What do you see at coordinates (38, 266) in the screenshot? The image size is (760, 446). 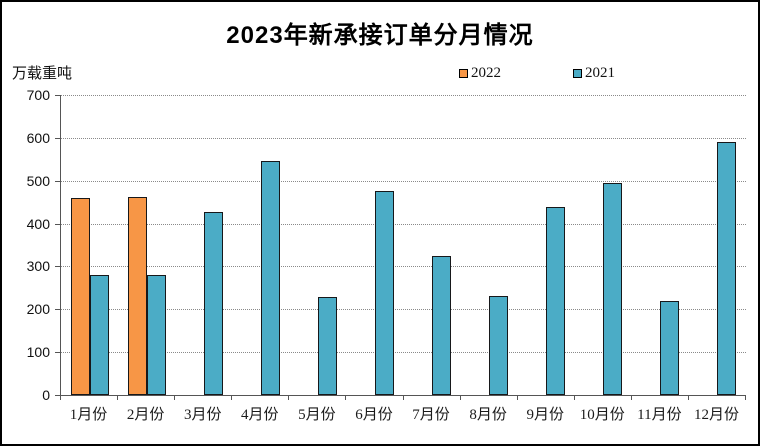 I see `y-axis-label-300: 300` at bounding box center [38, 266].